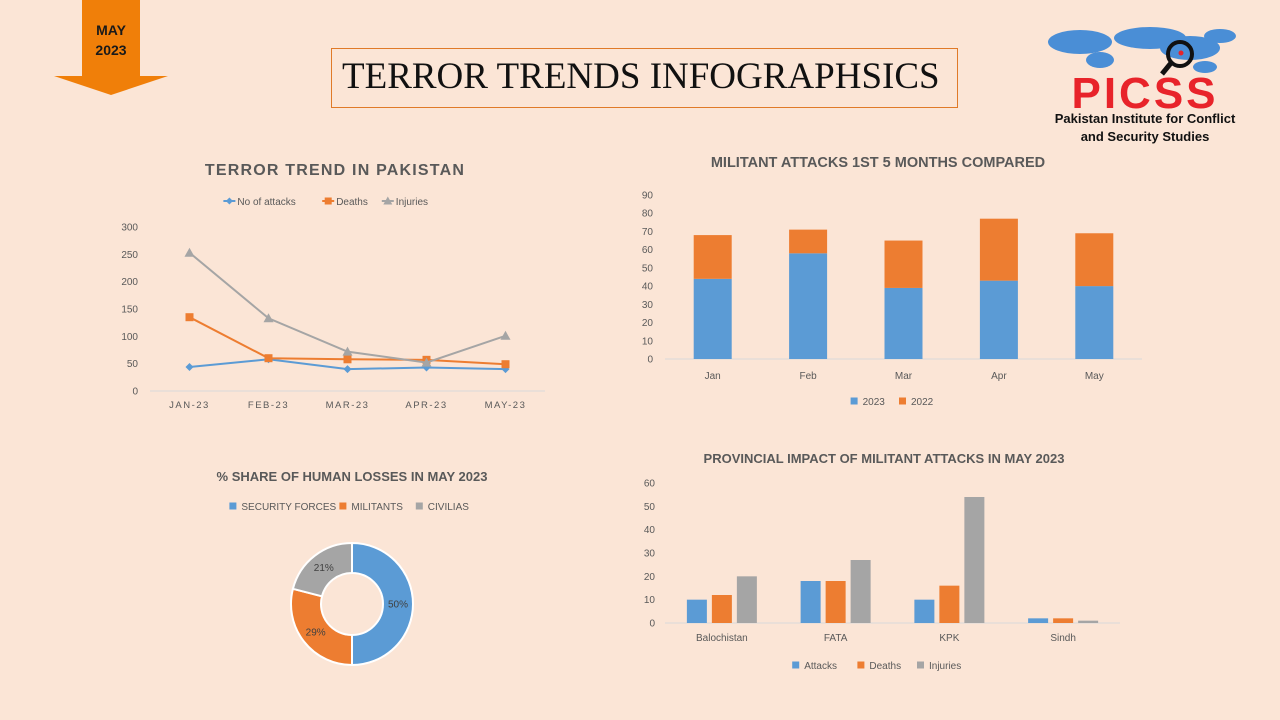  Describe the element at coordinates (506, 405) in the screenshot. I see `x-tick-label: MAY-23` at that location.